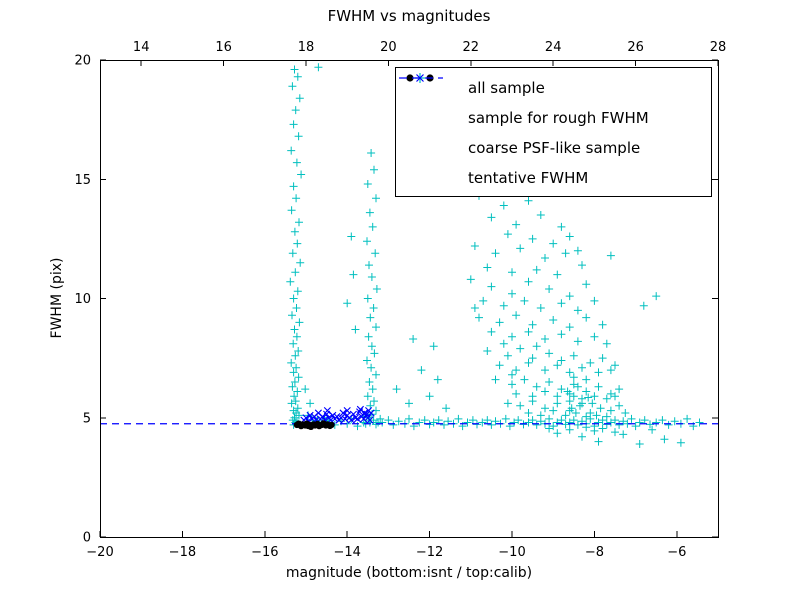  I want to click on y-axis-label: FWHM (pix), so click(57, 298).